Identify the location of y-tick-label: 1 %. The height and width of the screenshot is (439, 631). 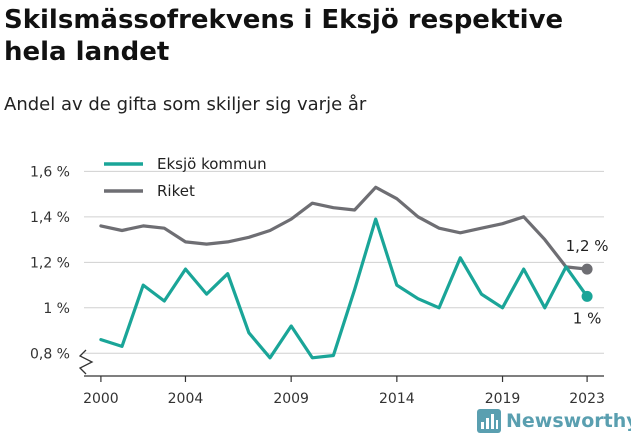
(56, 309).